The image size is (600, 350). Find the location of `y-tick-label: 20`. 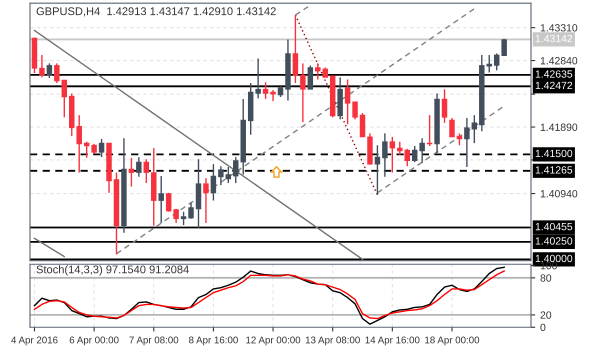

y-tick-label: 20 is located at coordinates (546, 315).